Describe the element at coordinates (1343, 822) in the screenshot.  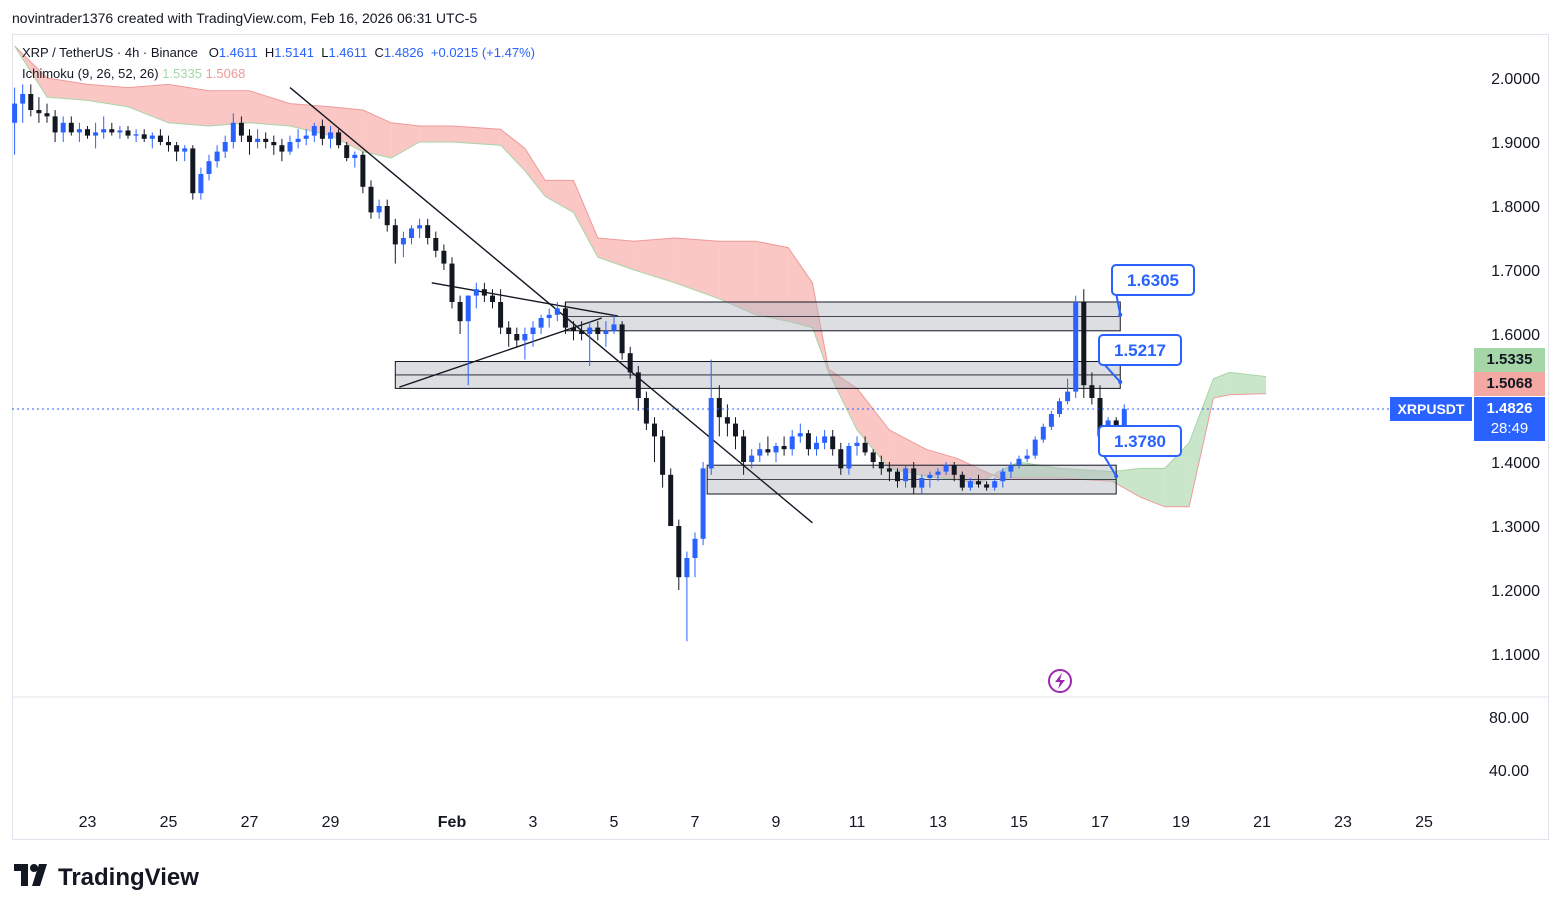
I see `time-axis-label: 23` at that location.